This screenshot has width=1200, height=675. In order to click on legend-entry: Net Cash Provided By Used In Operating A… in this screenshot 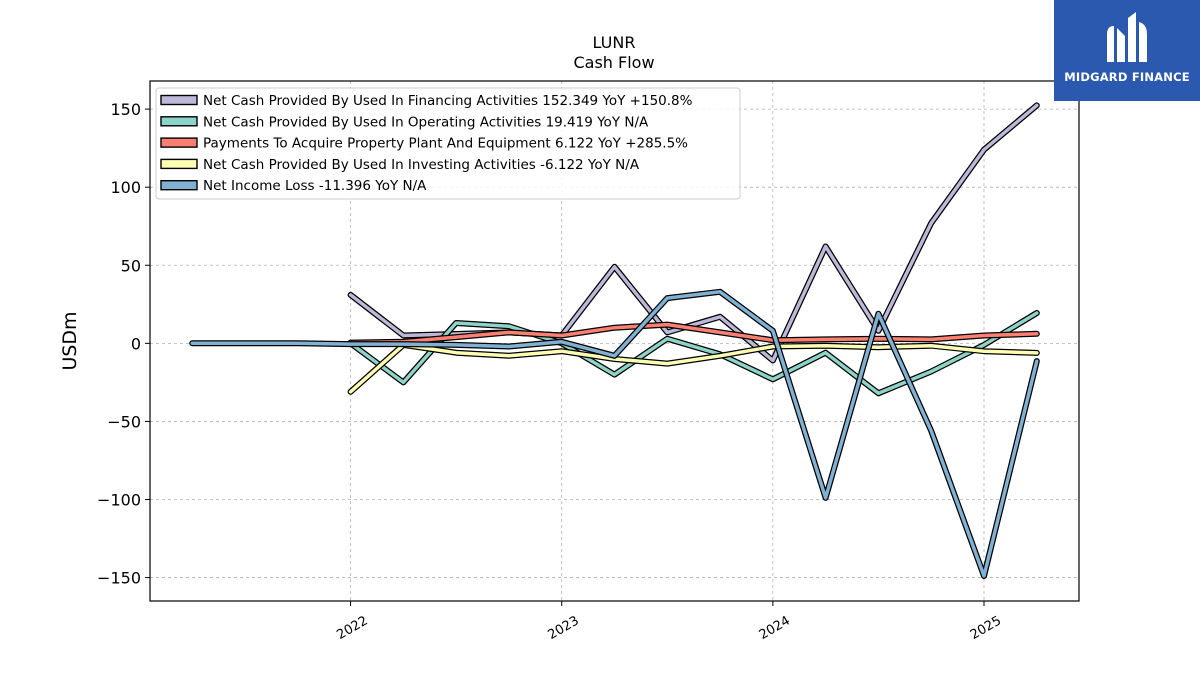, I will do `click(426, 122)`.